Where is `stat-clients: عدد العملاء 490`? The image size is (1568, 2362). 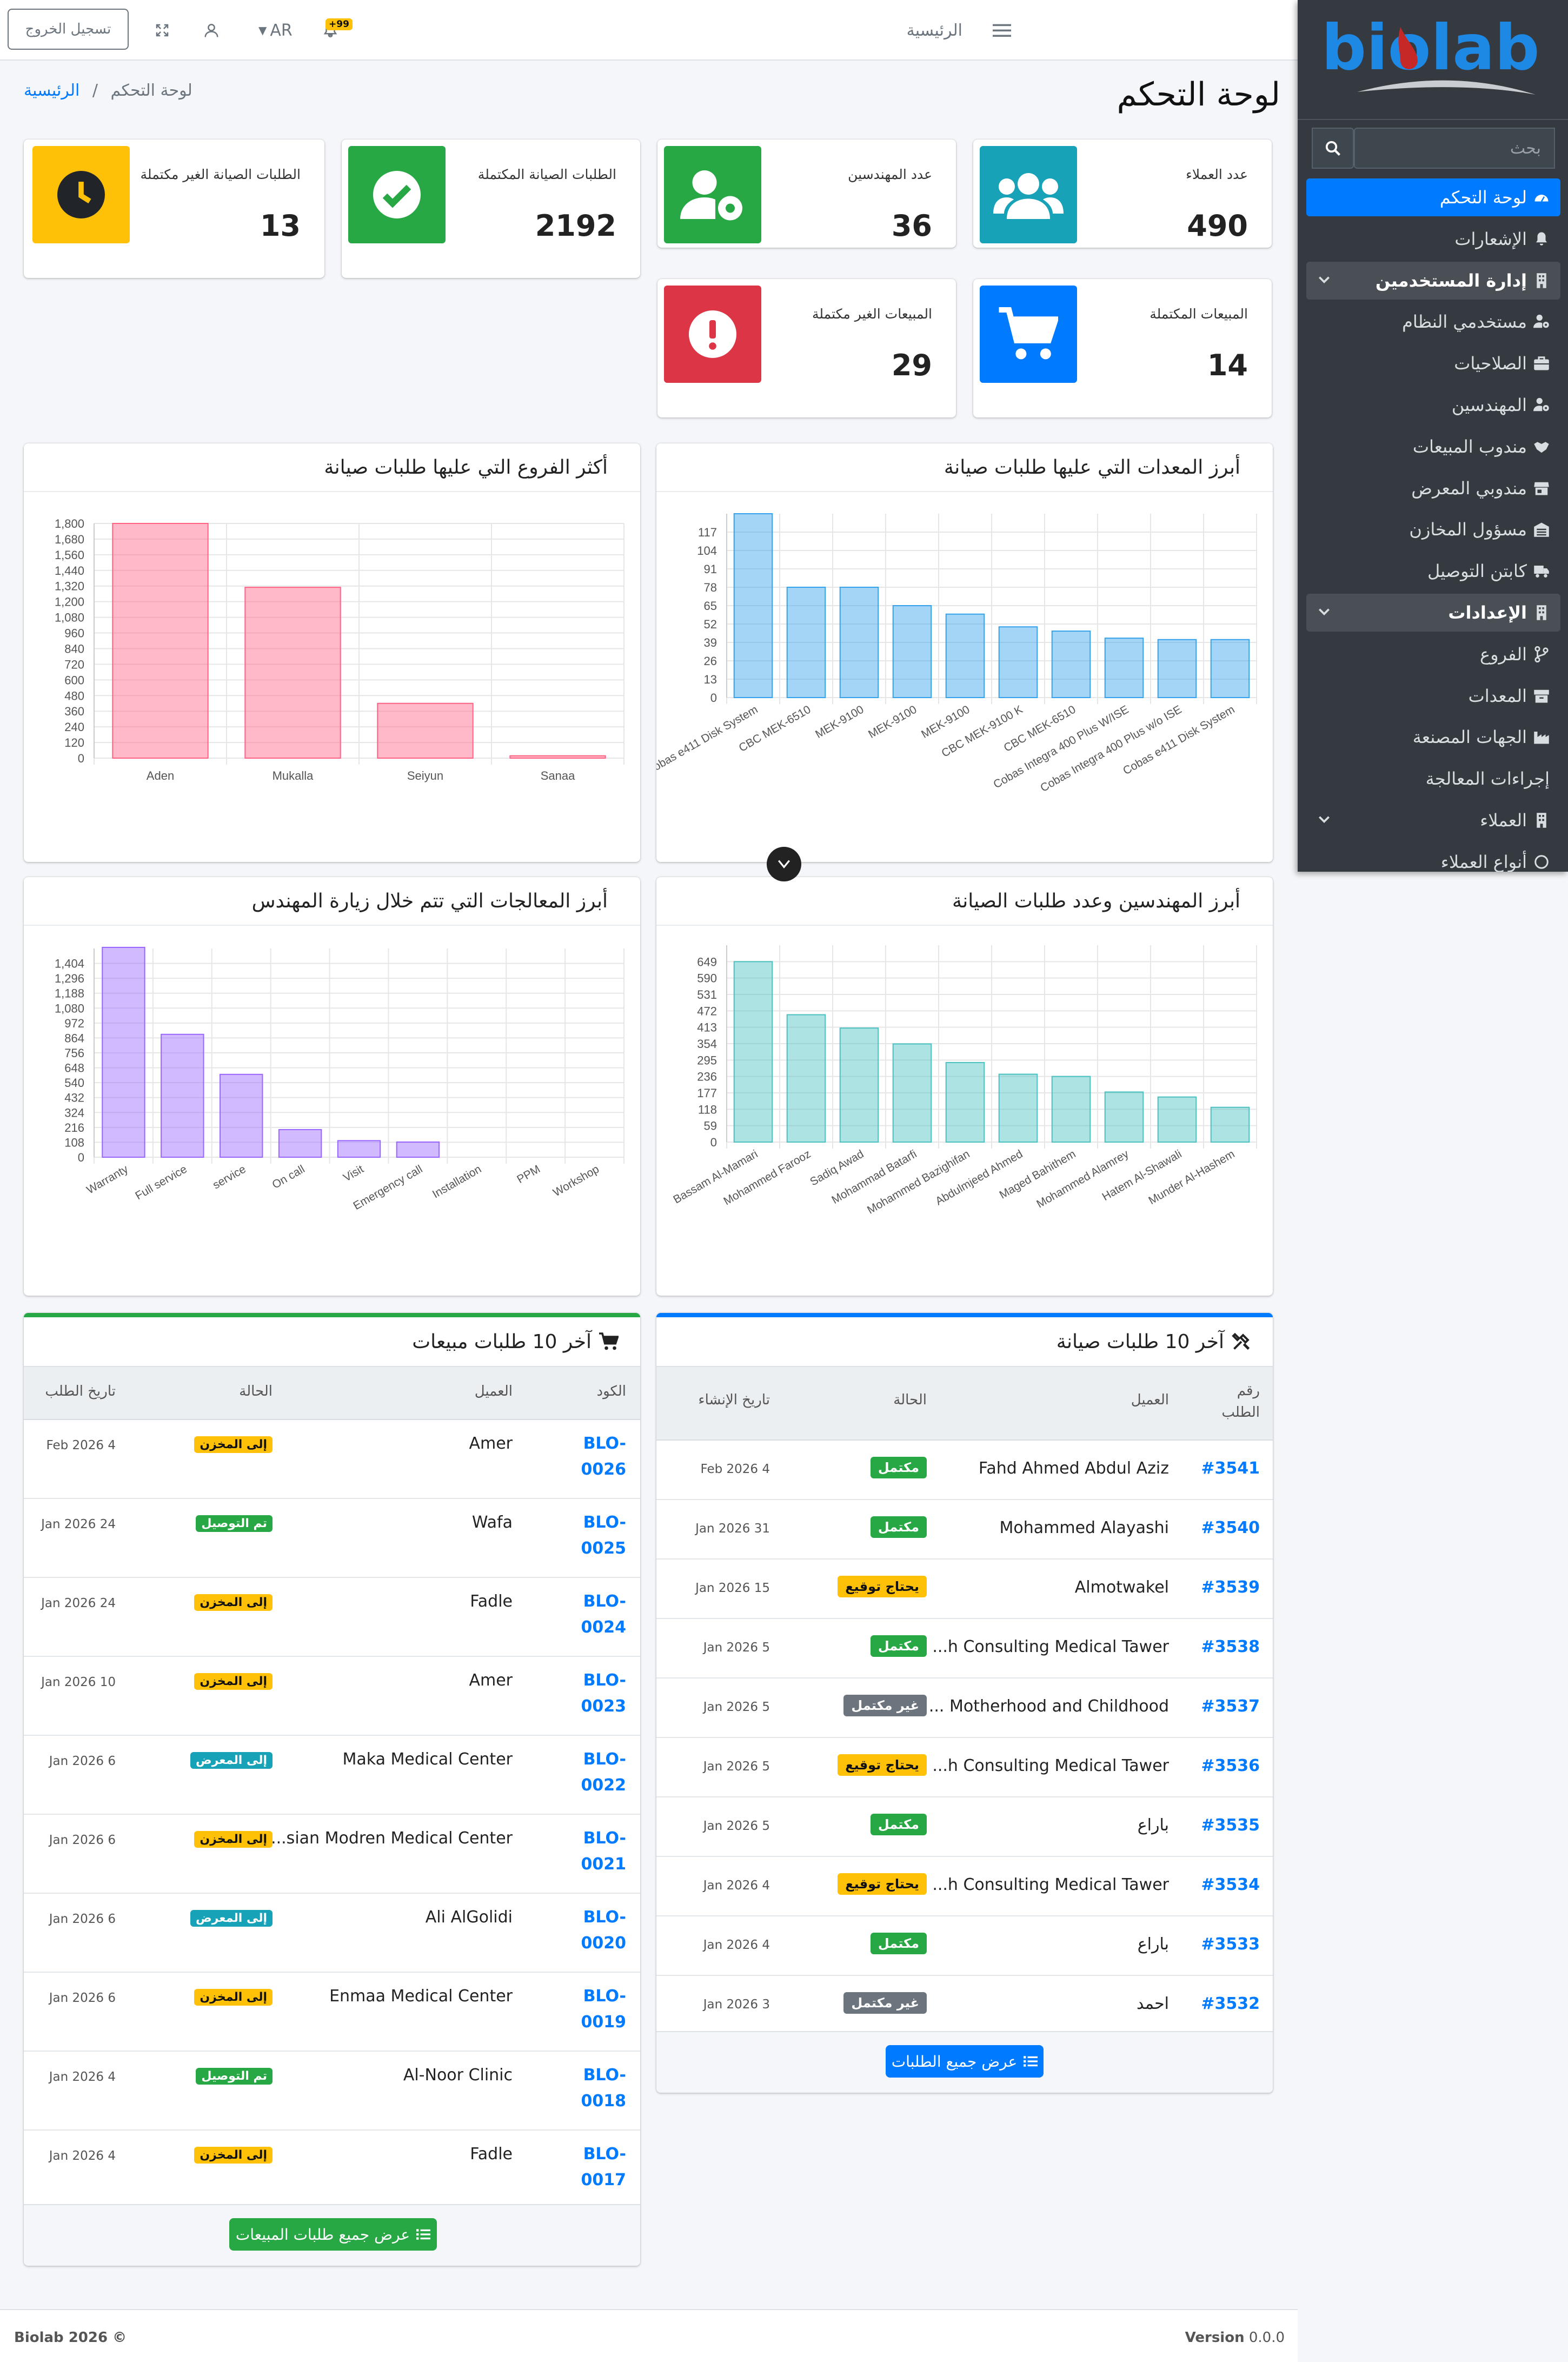
stat-clients: عدد العملاء 490 is located at coordinates (1122, 194).